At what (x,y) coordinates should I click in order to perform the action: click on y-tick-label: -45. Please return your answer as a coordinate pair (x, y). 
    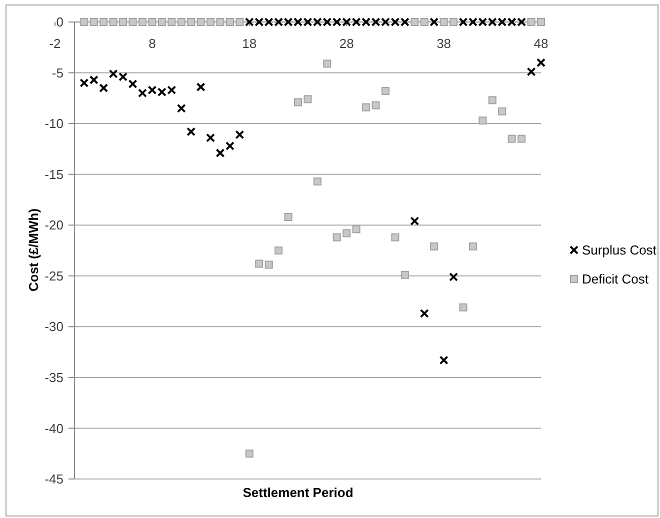
    Looking at the image, I should click on (54, 479).